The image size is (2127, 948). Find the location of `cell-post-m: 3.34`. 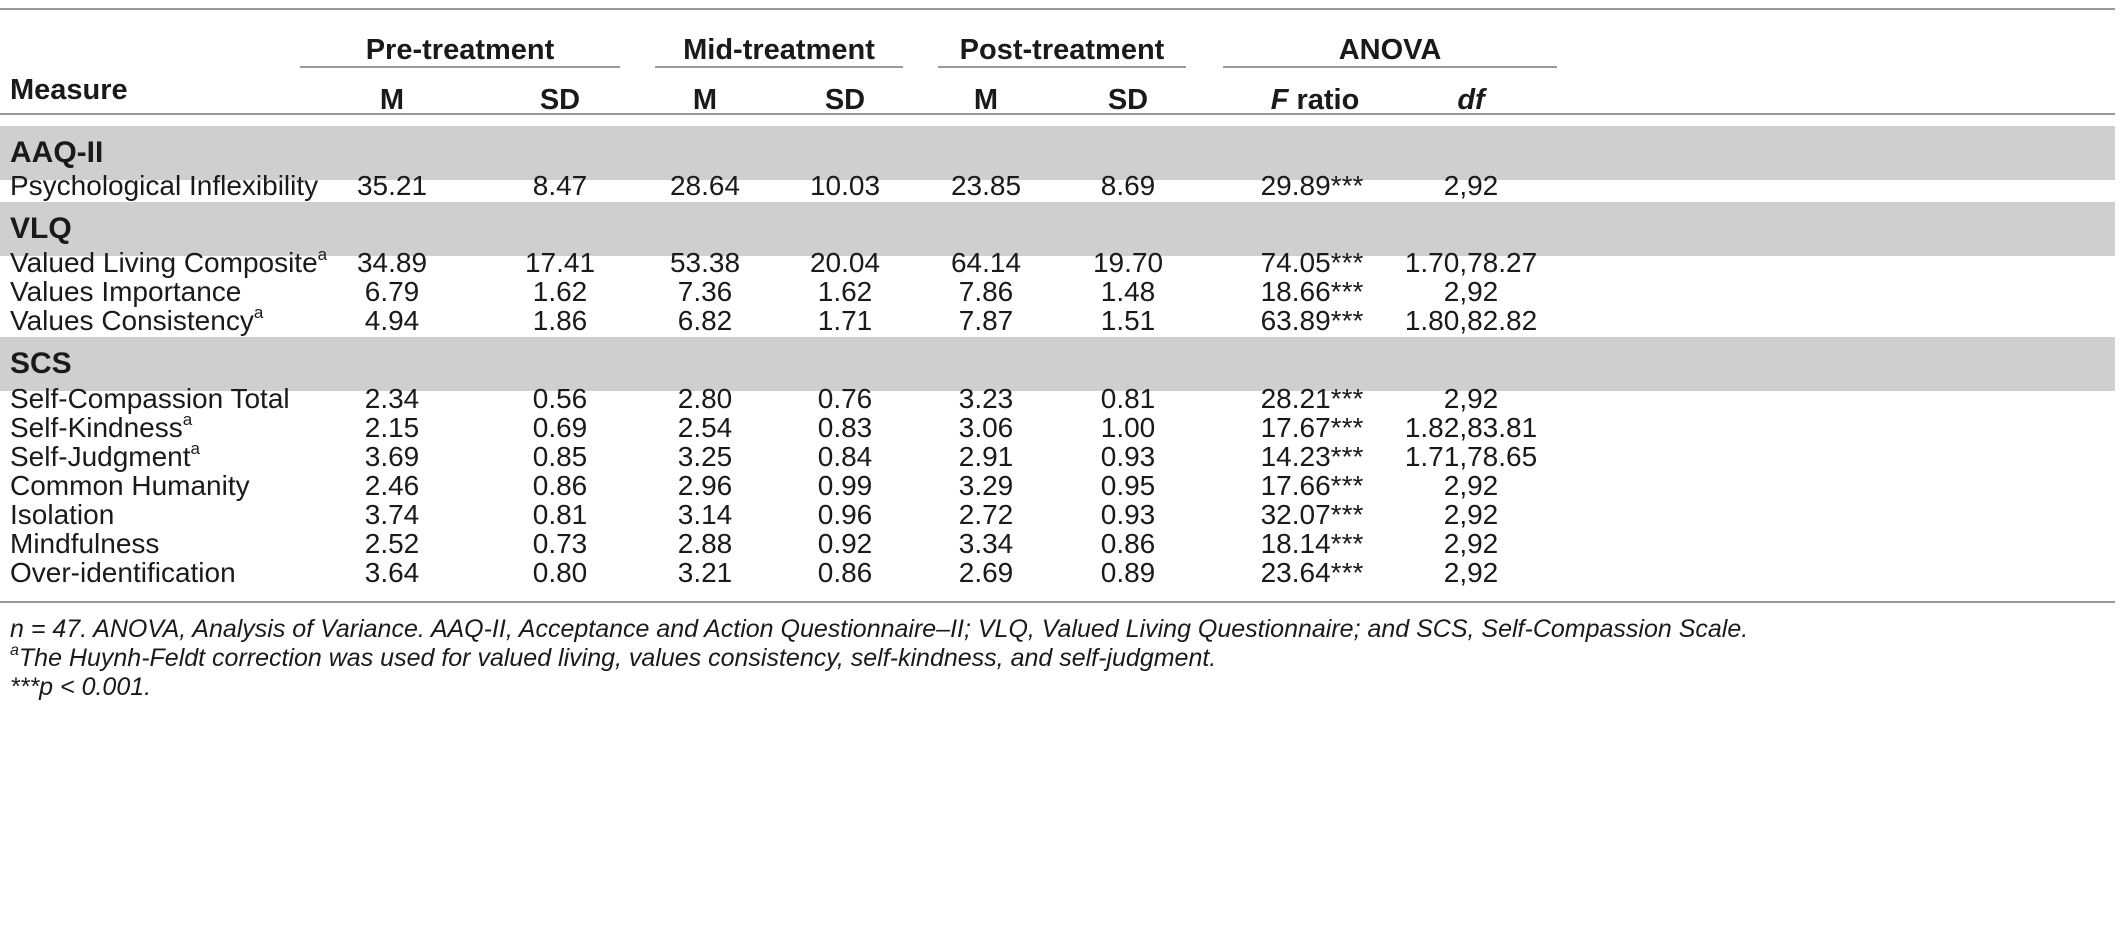

cell-post-m: 3.34 is located at coordinates (986, 543).